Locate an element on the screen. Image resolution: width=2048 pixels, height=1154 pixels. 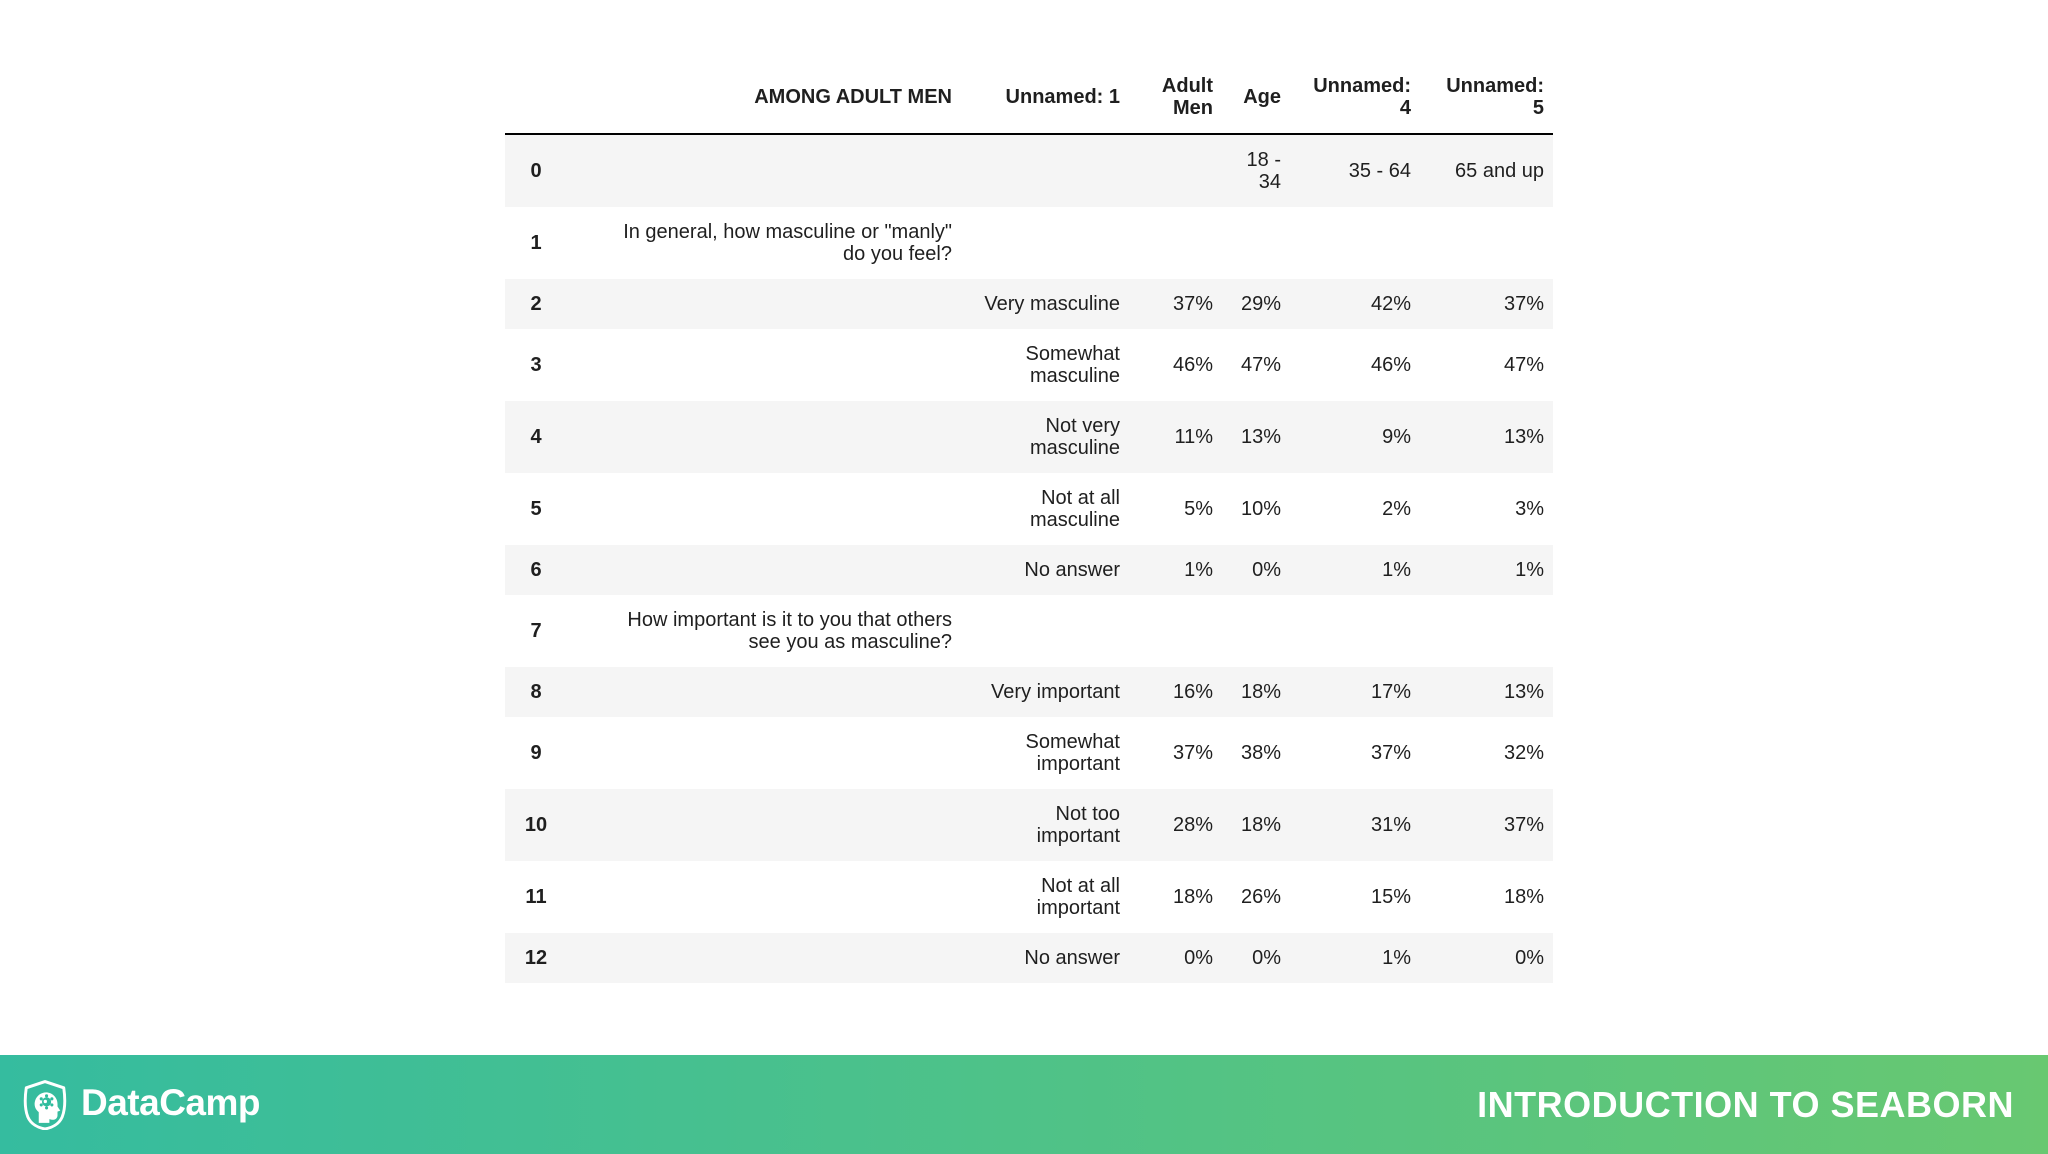
row-index: 2 is located at coordinates (536, 304).